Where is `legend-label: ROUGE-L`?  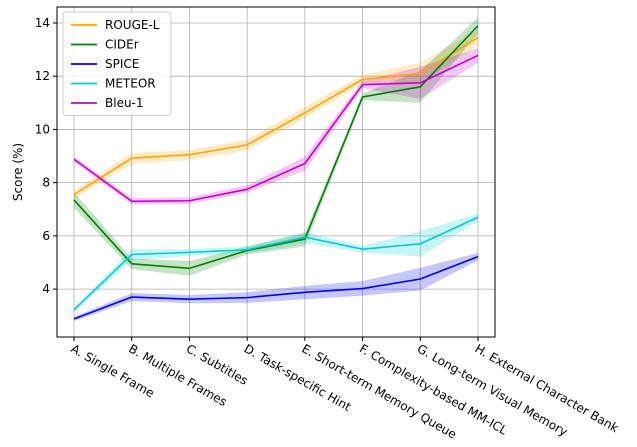
legend-label: ROUGE-L is located at coordinates (132, 25).